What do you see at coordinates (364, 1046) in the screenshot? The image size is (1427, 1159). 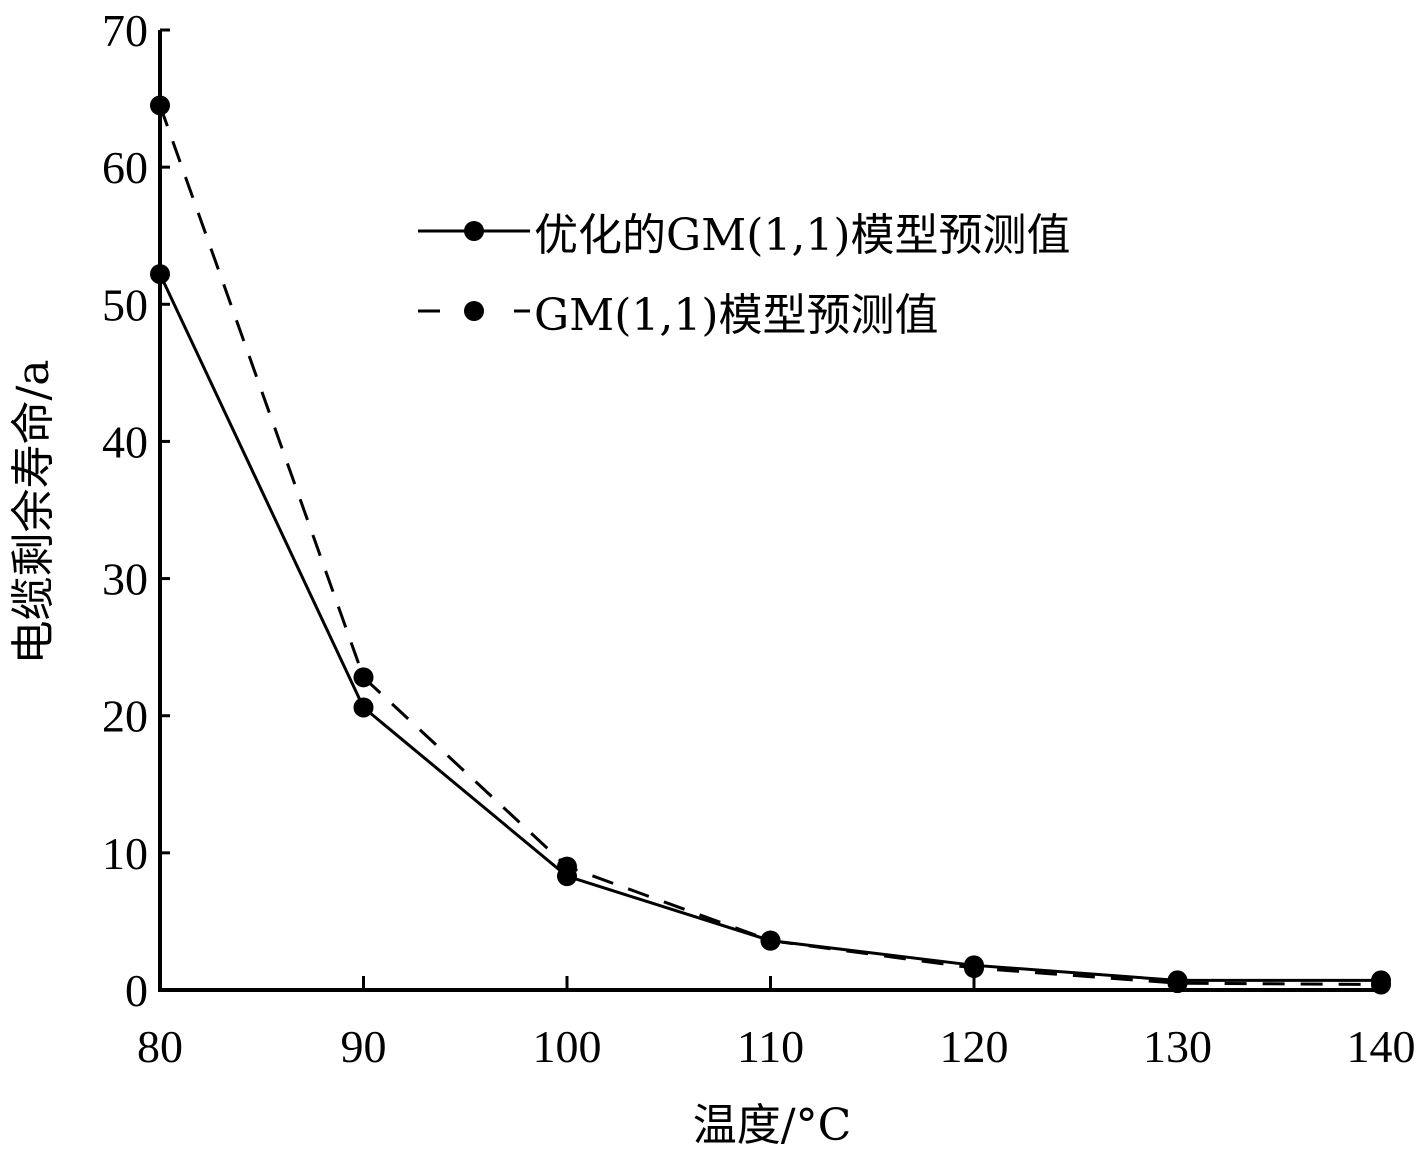 I see `x-tick-label: 90` at bounding box center [364, 1046].